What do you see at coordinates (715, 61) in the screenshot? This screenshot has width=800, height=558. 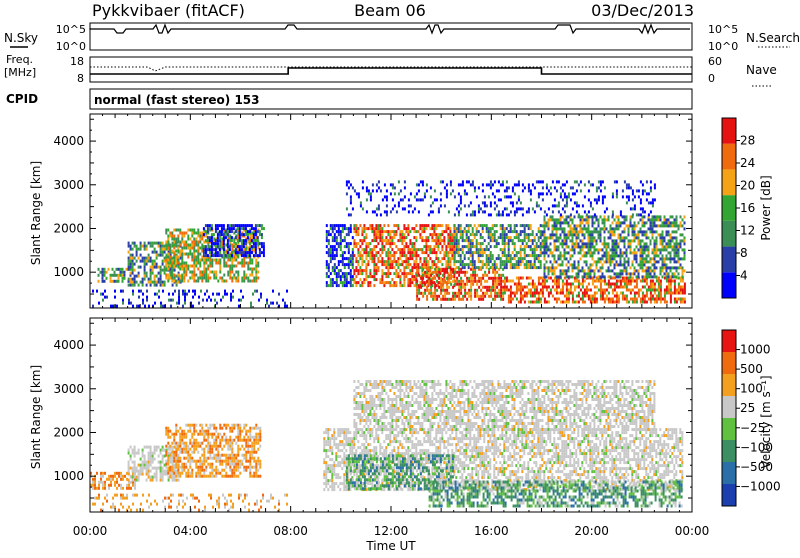 I see `nave-tick-top: 60` at bounding box center [715, 61].